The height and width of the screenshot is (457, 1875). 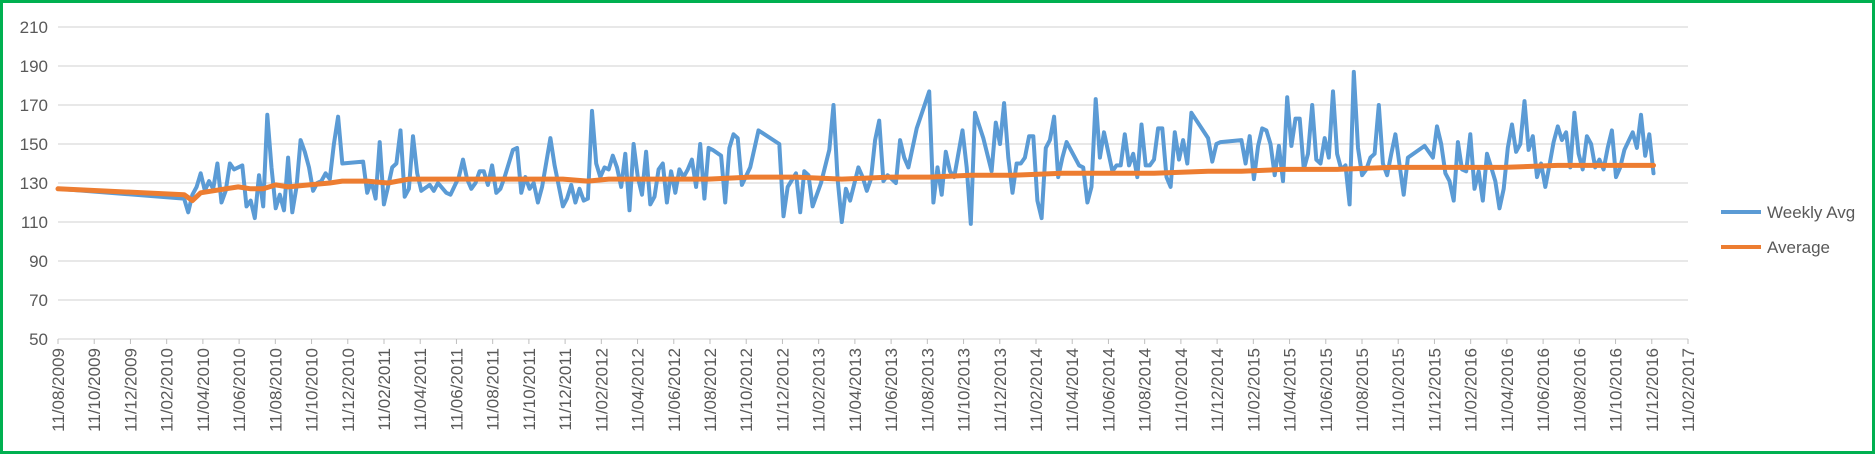 What do you see at coordinates (167, 390) in the screenshot?
I see `x-tick-label: 11/02/2010` at bounding box center [167, 390].